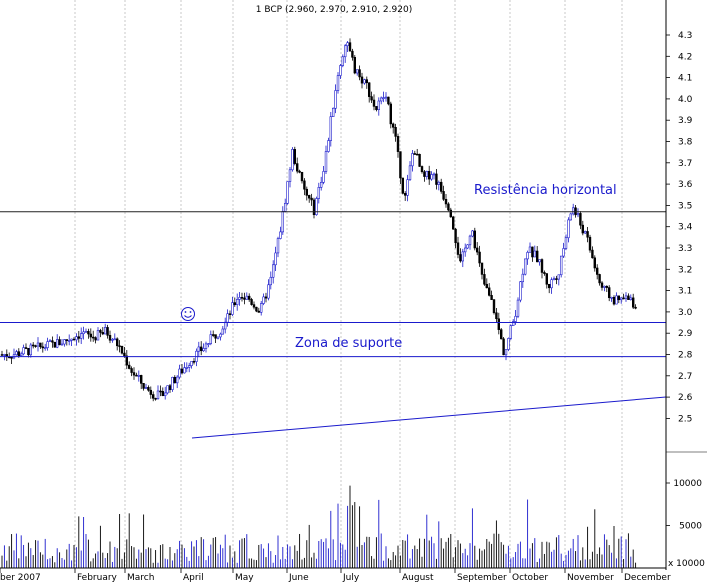  Describe the element at coordinates (685, 377) in the screenshot. I see `y-tick-label: 2.7` at that location.